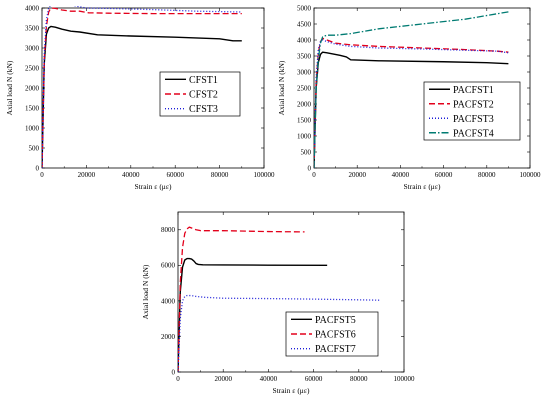  I want to click on legend: PACFST5 PACFST6 PACFST7, so click(332, 334).